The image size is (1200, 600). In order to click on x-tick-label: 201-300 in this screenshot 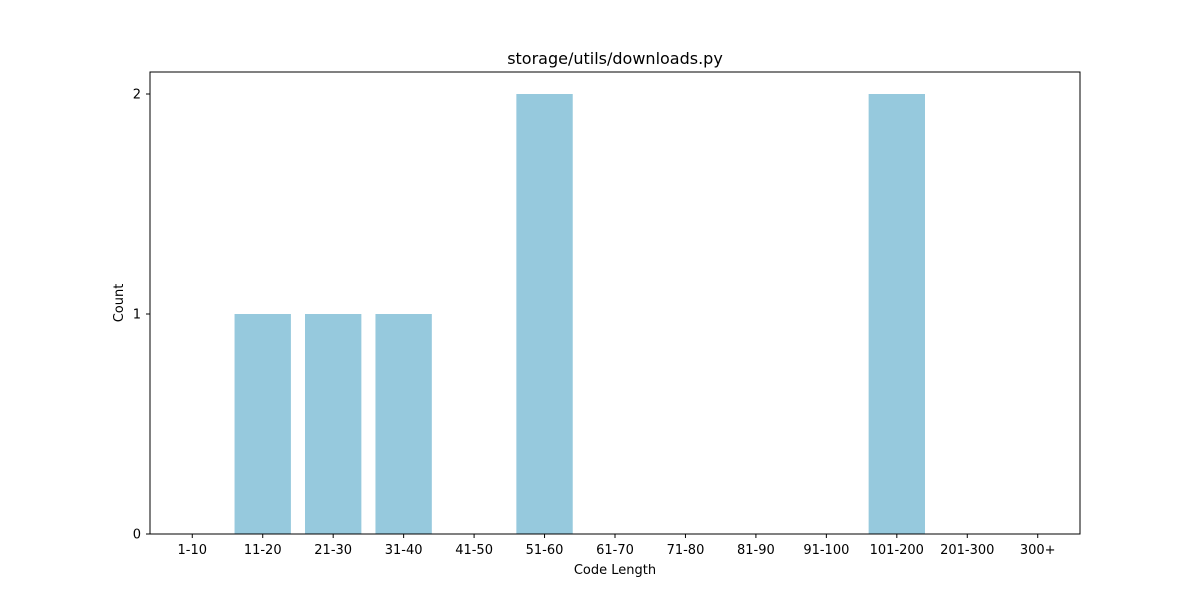, I will do `click(967, 550)`.